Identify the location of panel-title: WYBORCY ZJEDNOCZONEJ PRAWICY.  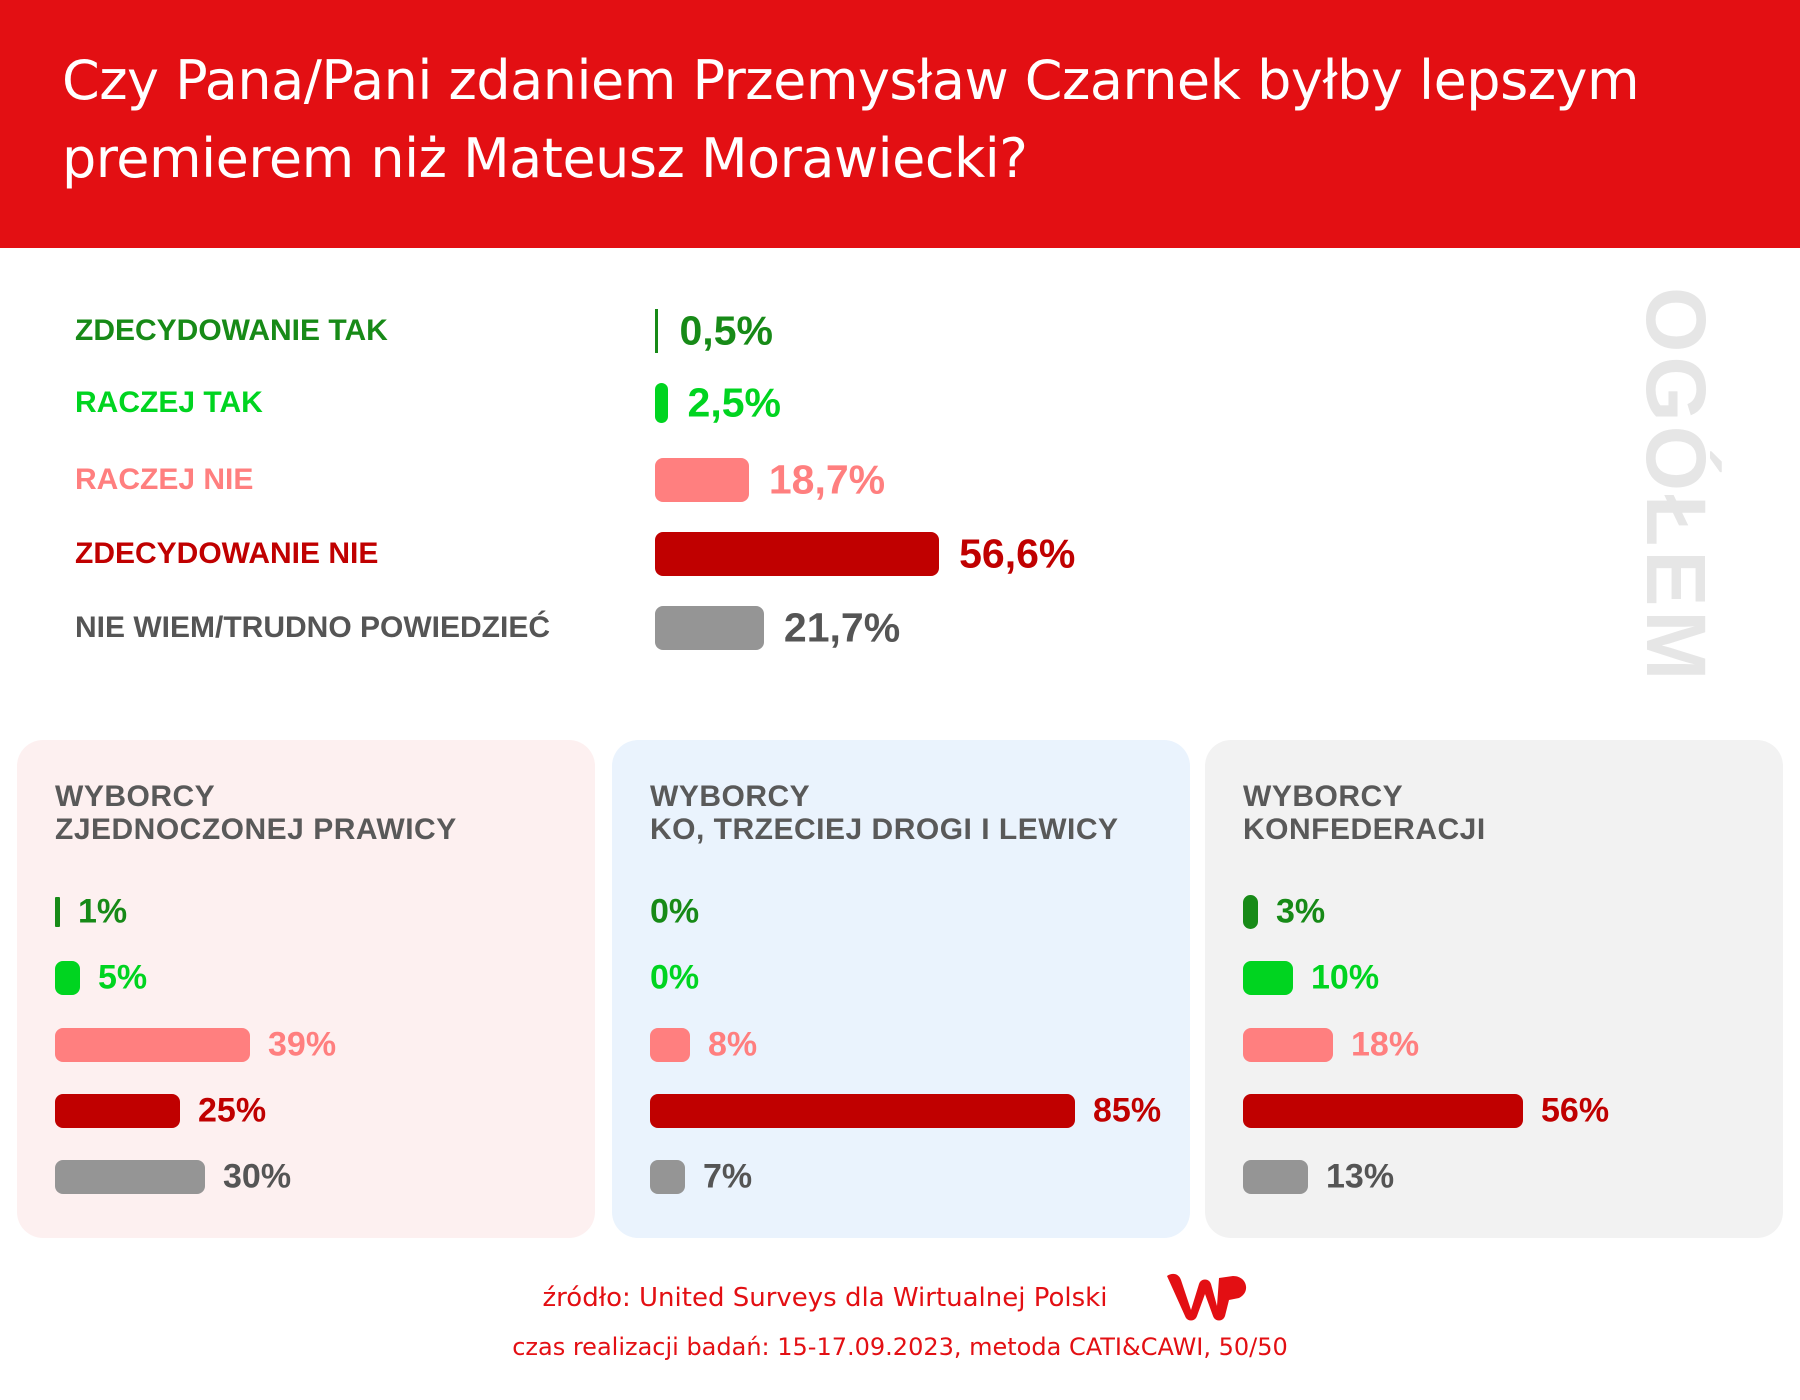
(256, 813).